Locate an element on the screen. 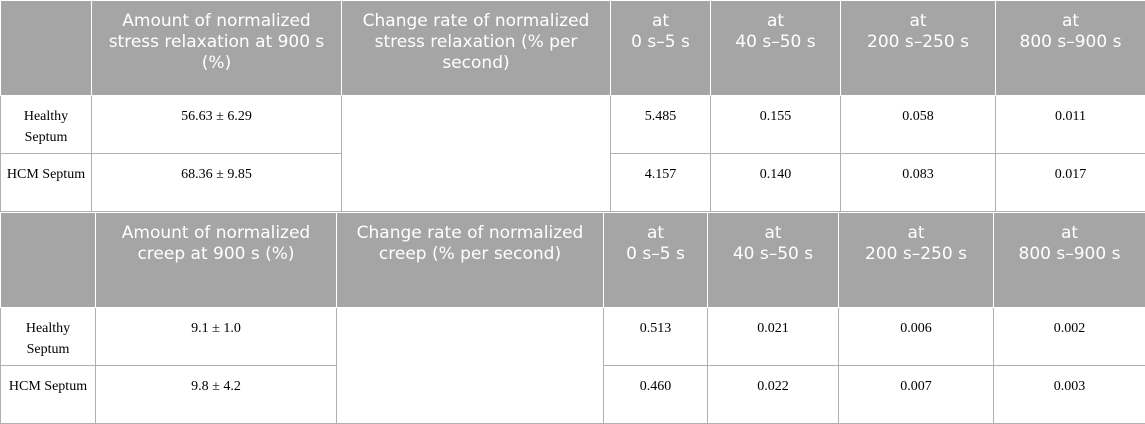 The height and width of the screenshot is (424, 1145). cell: 0.022 is located at coordinates (773, 394).